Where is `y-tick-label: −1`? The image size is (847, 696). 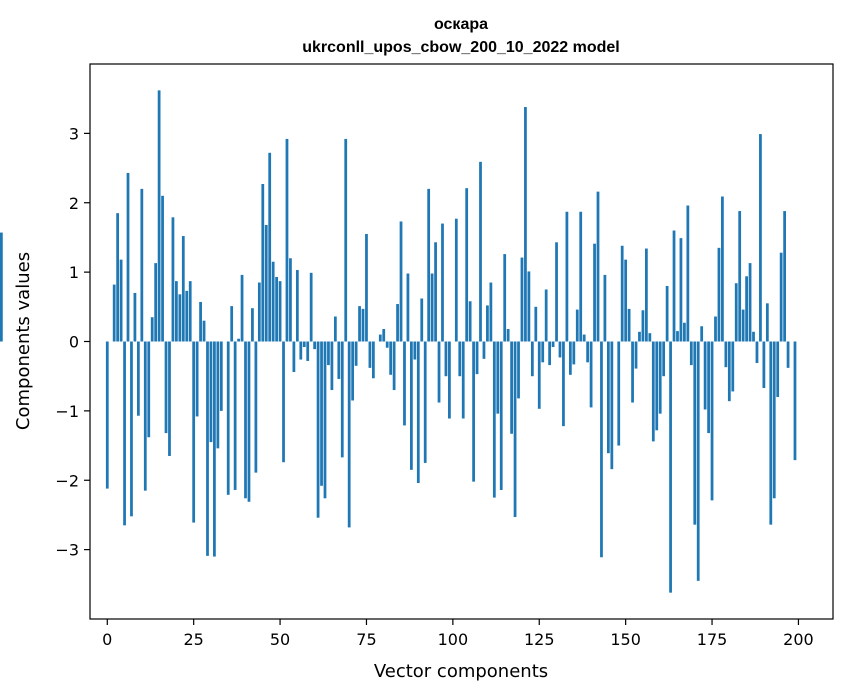 y-tick-label: −1 is located at coordinates (67, 411).